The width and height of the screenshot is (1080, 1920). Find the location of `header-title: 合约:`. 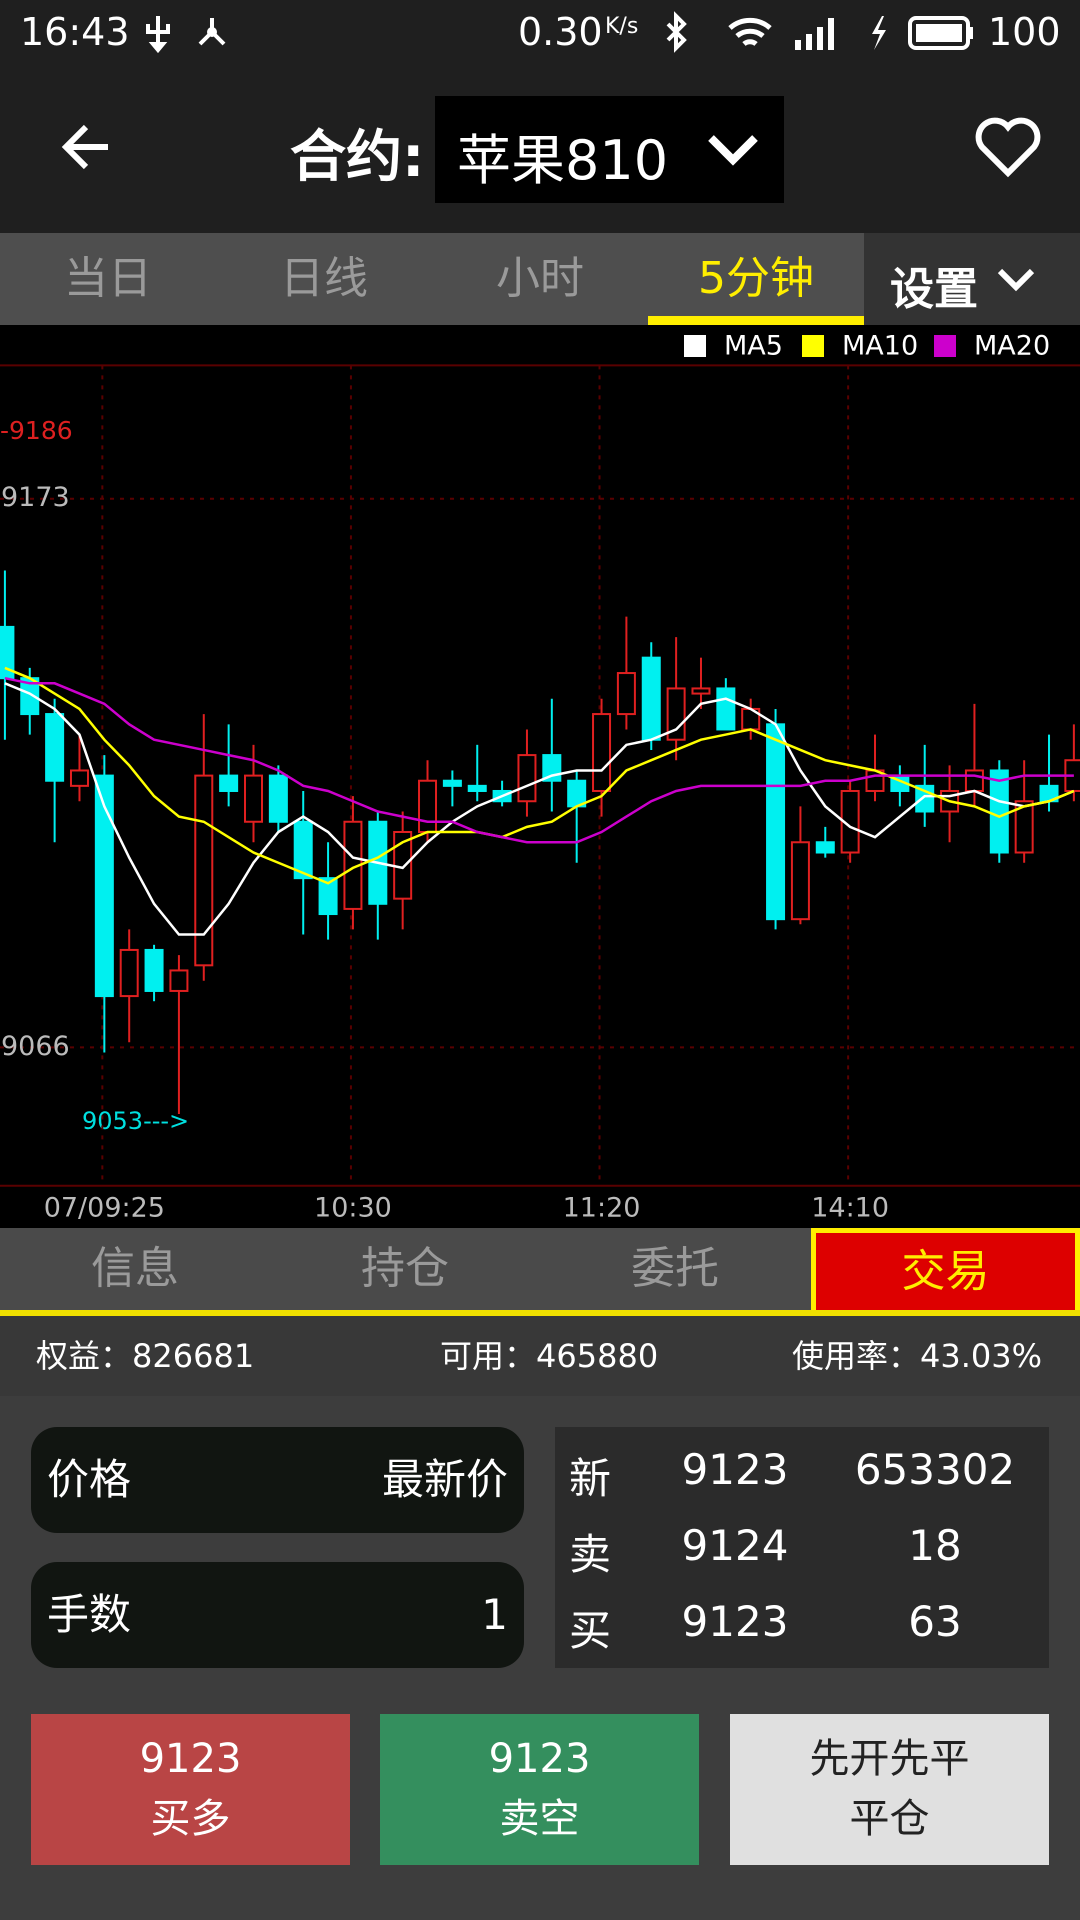

header-title: 合约: is located at coordinates (357, 157).